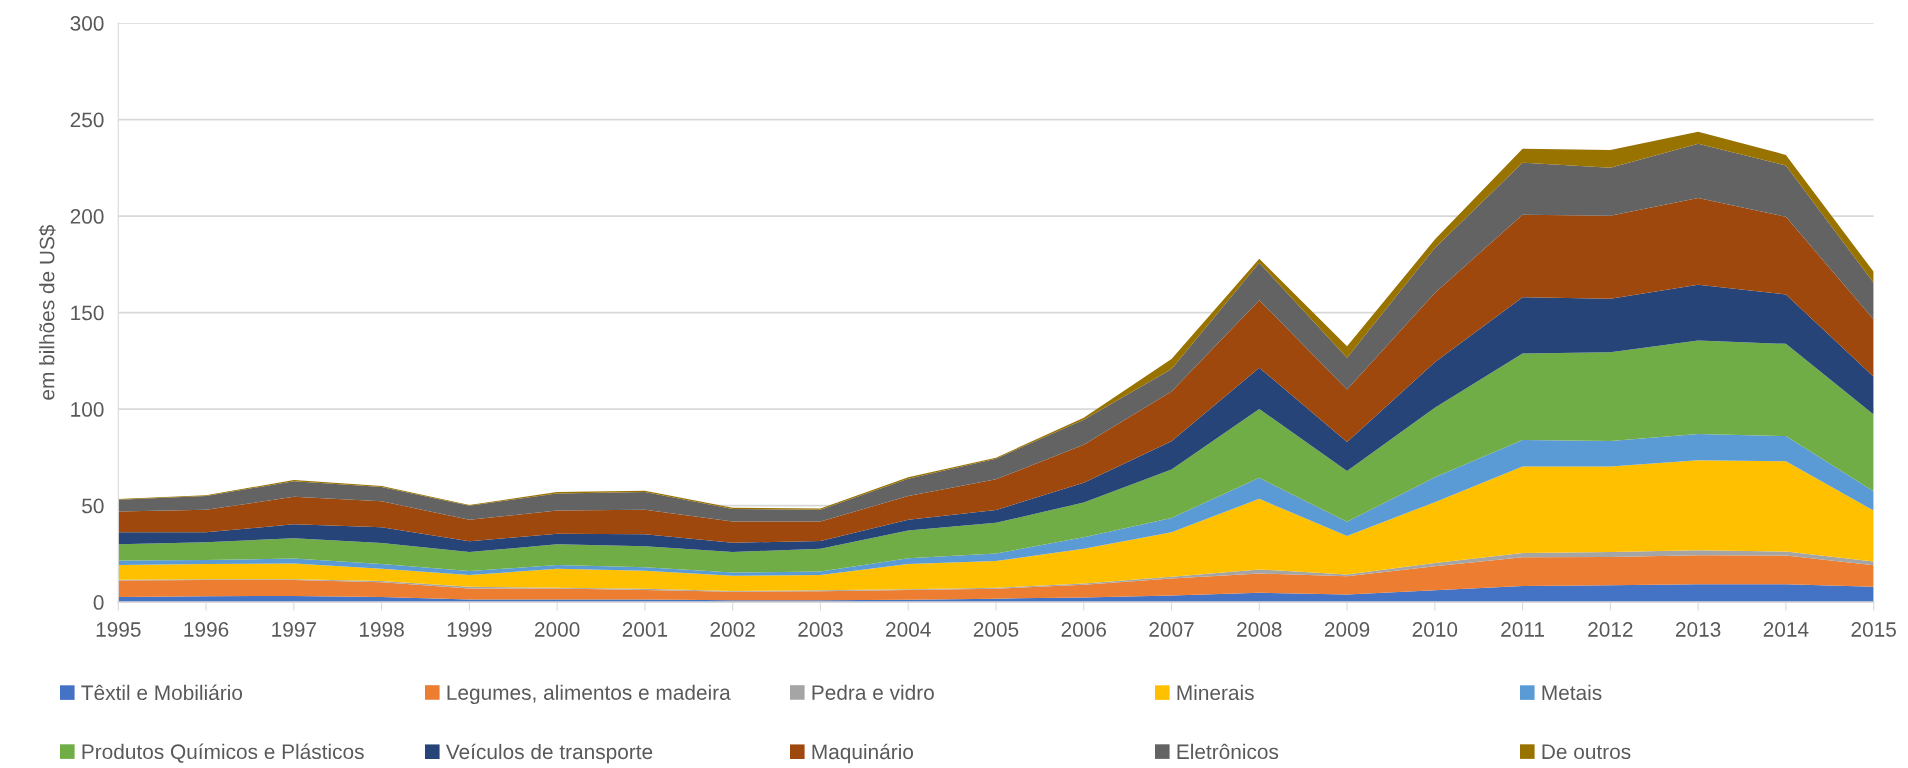  What do you see at coordinates (863, 753) in the screenshot?
I see `legend-label: Maquinário` at bounding box center [863, 753].